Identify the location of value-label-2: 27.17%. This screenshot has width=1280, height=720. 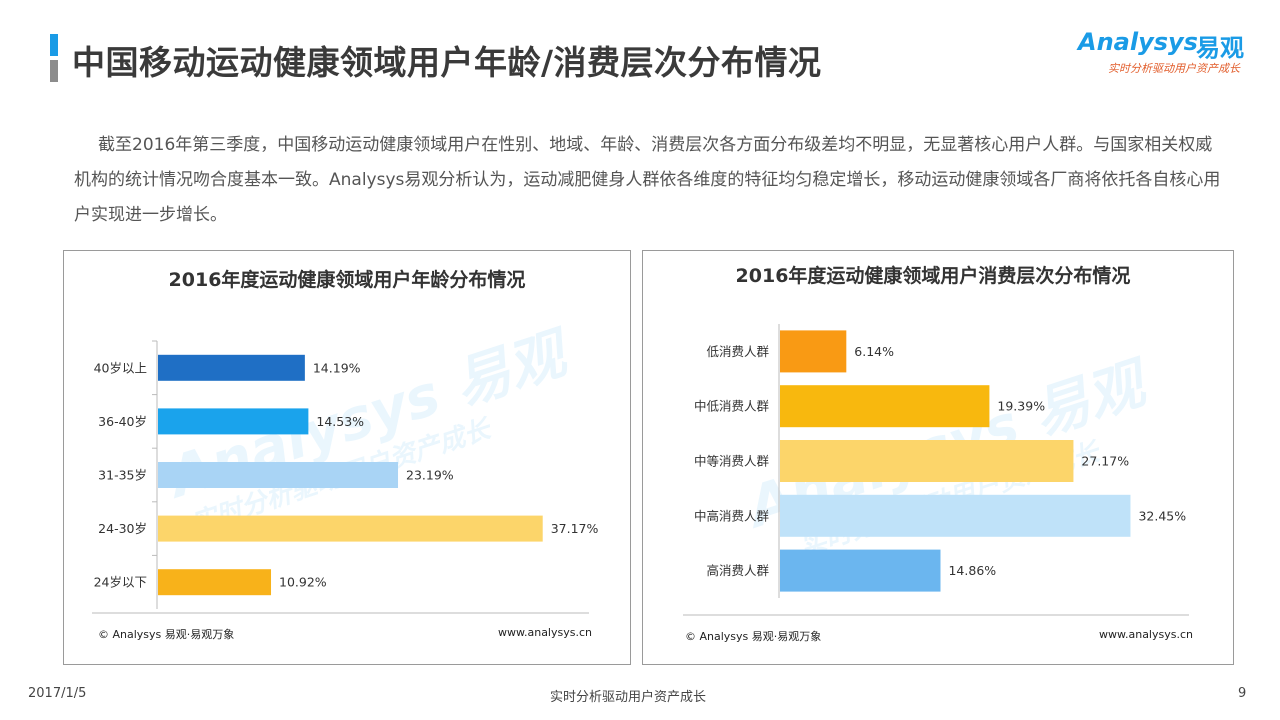
(1105, 461).